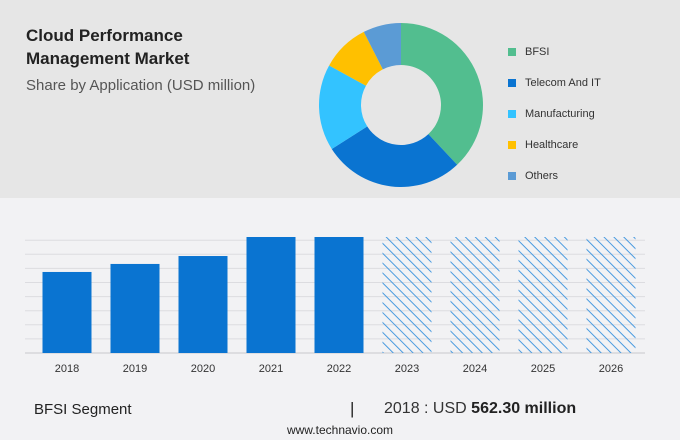 Image resolution: width=680 pixels, height=440 pixels. Describe the element at coordinates (83, 409) in the screenshot. I see `segment-label: BFSI Segment` at that location.